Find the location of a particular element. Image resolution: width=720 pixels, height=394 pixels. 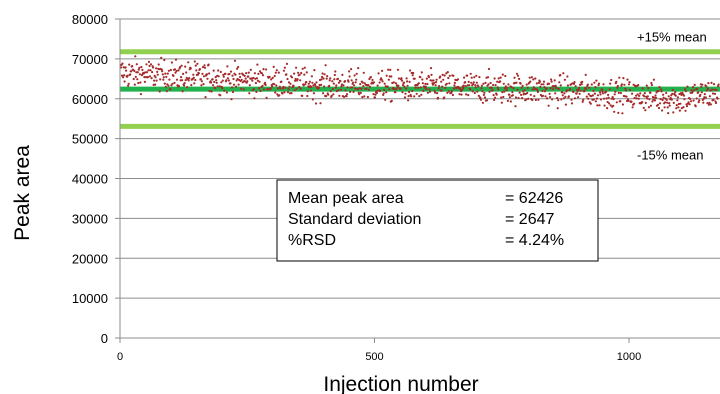

y-tick-label: 40000 is located at coordinates (90, 179).